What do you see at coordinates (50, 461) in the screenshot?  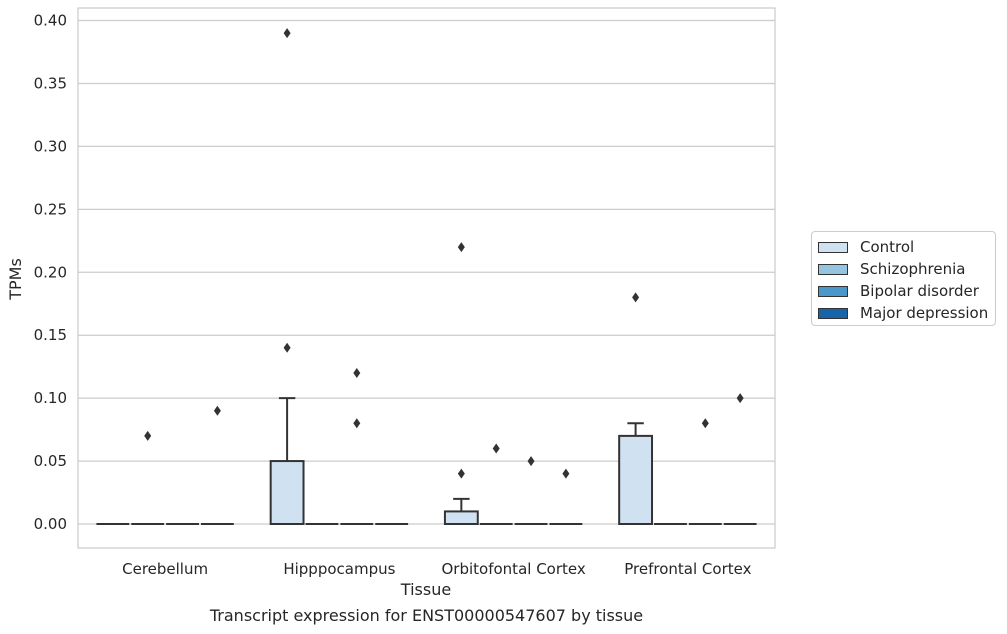 I see `y-tick-label: 0.05` at bounding box center [50, 461].